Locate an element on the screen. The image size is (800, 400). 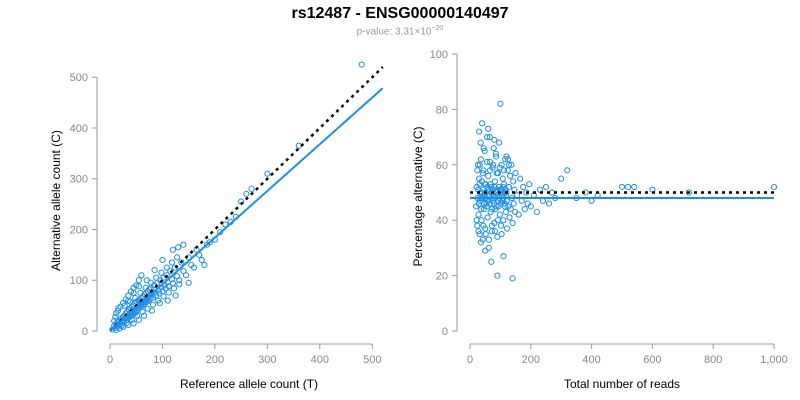
left-y-tick-label: 0 is located at coordinates (85, 332).